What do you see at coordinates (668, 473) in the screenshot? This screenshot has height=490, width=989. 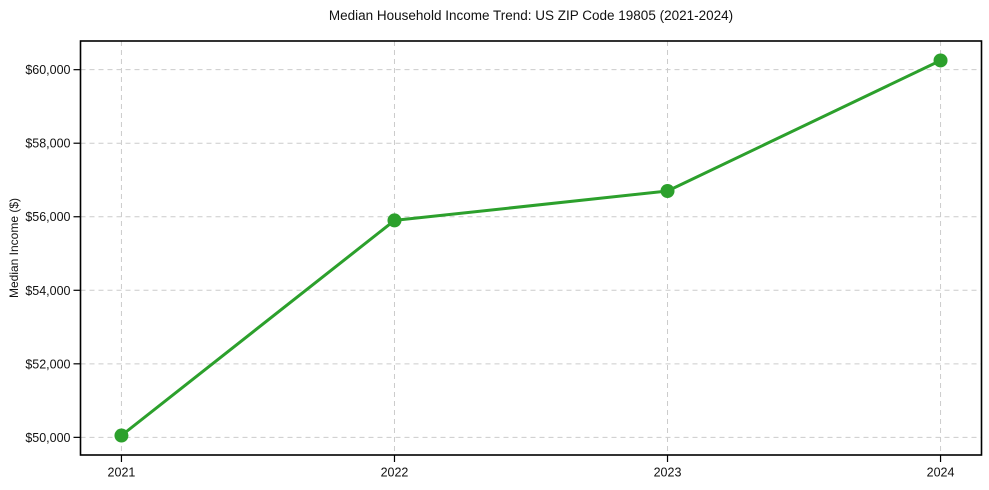 I see `x-tick-label: 2023` at bounding box center [668, 473].